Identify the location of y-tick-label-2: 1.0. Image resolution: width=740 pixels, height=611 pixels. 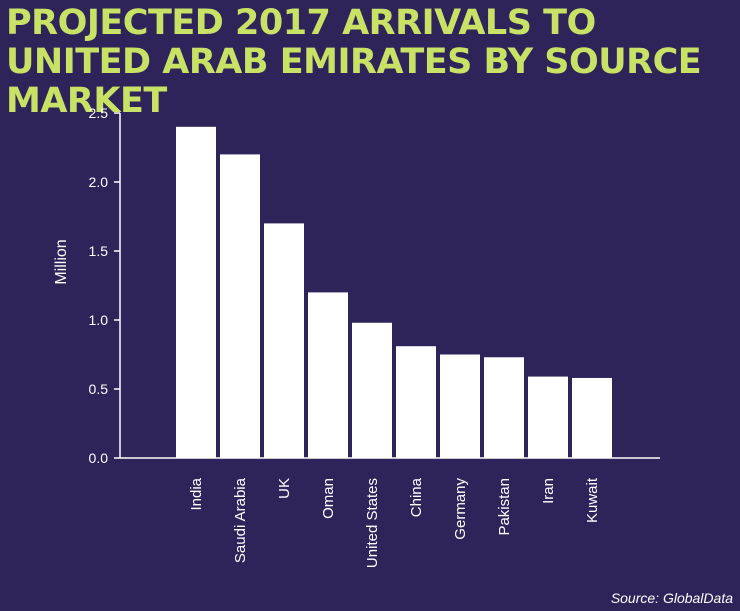
(99, 320).